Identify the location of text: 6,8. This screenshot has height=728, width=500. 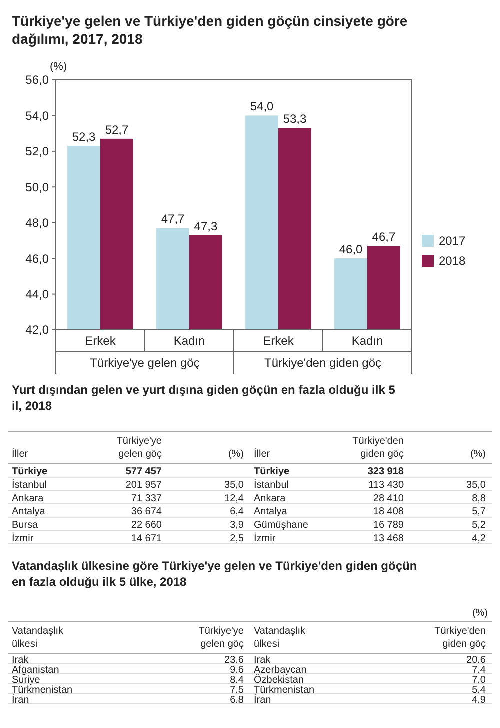
(237, 700).